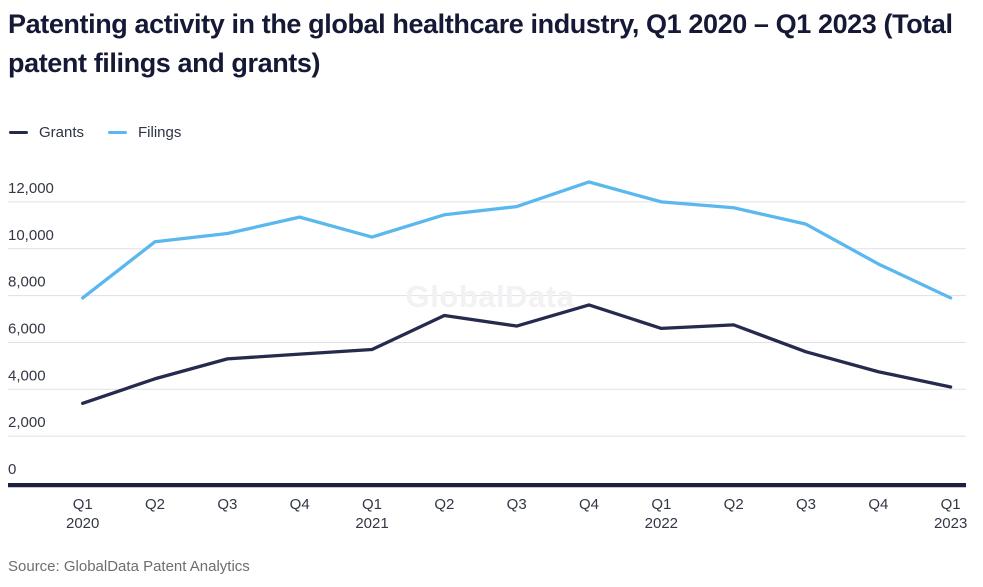  Describe the element at coordinates (82, 523) in the screenshot. I see `x-tick-year-label: 2020` at that location.